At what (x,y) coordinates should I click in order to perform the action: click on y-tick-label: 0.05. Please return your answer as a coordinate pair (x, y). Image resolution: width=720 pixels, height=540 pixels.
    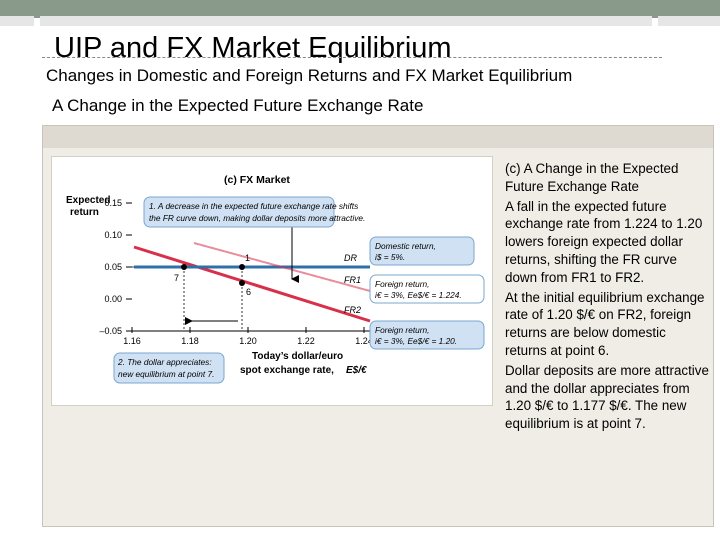
    Looking at the image, I should click on (113, 267).